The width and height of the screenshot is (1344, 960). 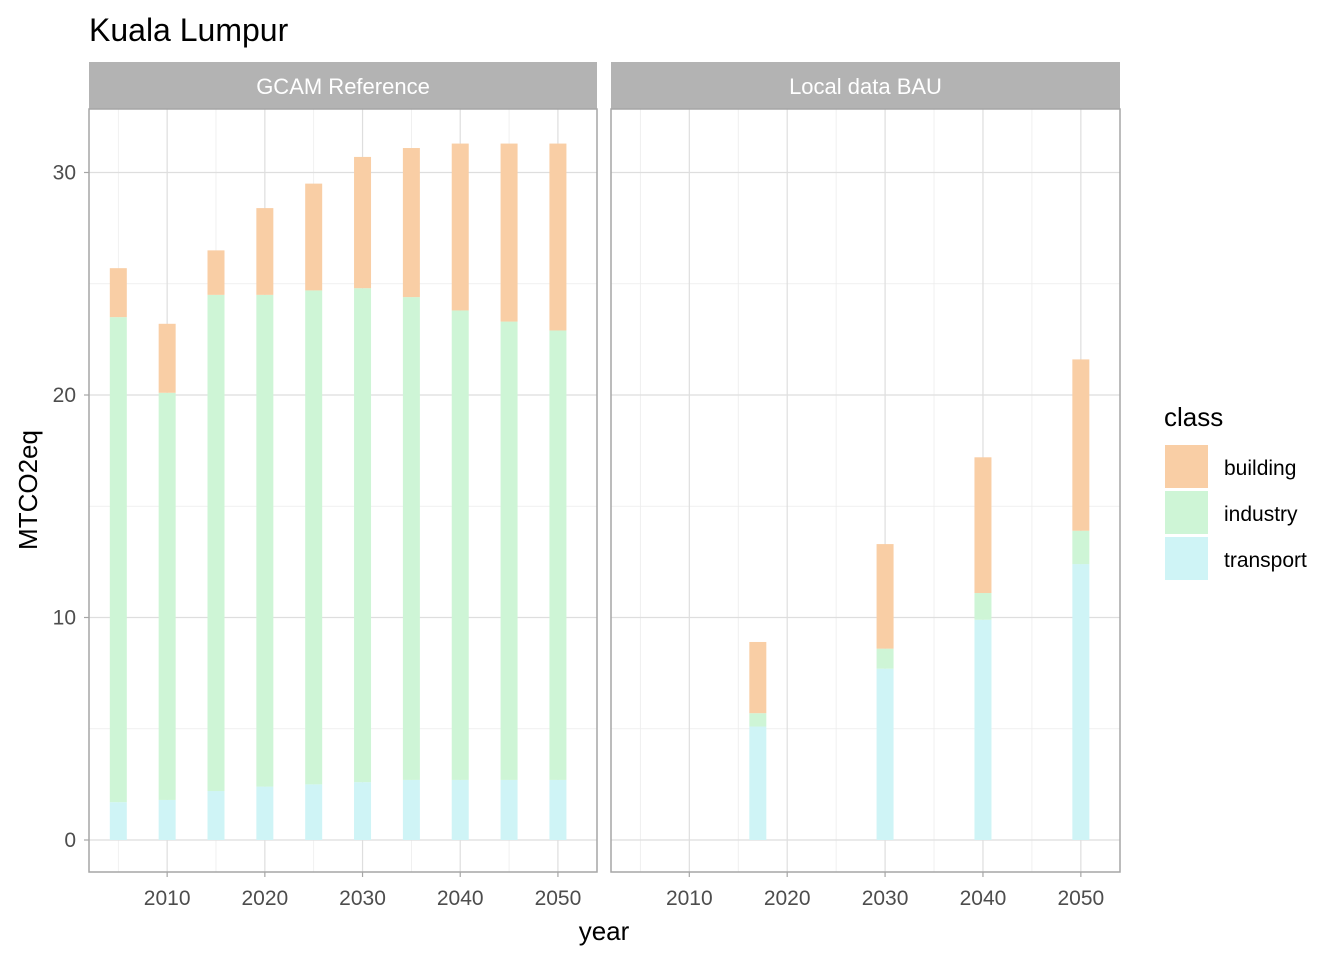 What do you see at coordinates (1193, 417) in the screenshot?
I see `legend-title: class` at bounding box center [1193, 417].